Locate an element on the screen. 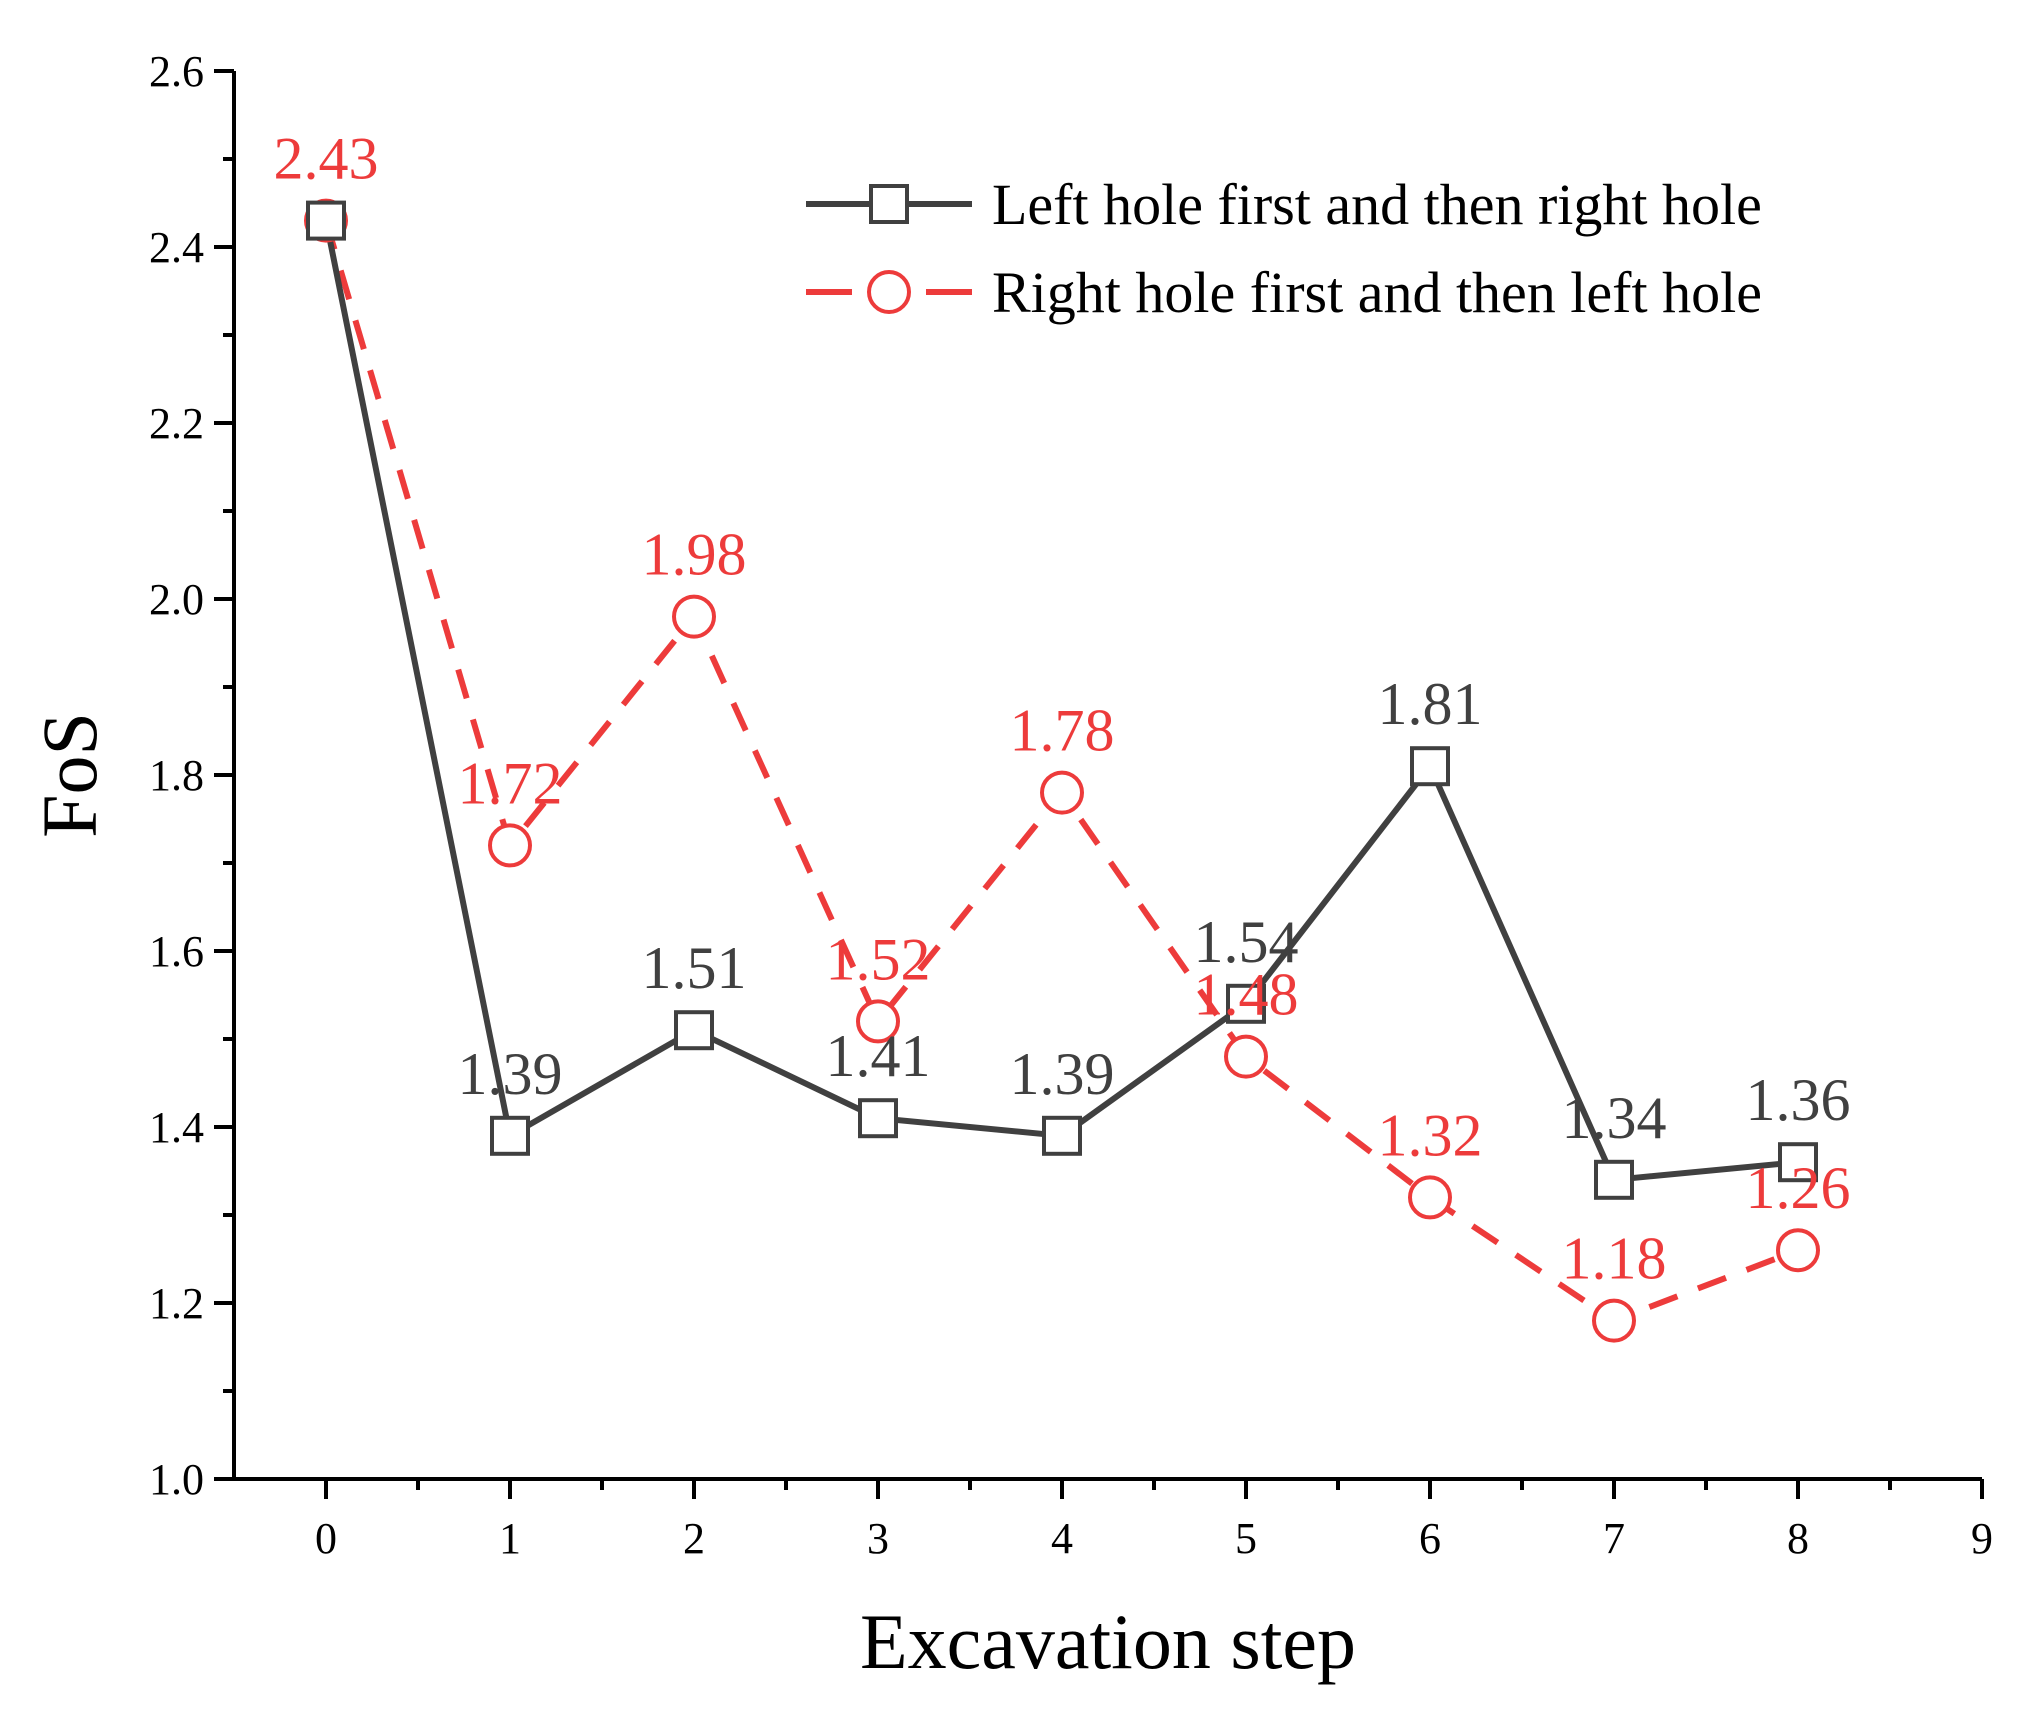 This screenshot has width=2021, height=1715. data-label-left-first: 1.41 is located at coordinates (878, 1056).